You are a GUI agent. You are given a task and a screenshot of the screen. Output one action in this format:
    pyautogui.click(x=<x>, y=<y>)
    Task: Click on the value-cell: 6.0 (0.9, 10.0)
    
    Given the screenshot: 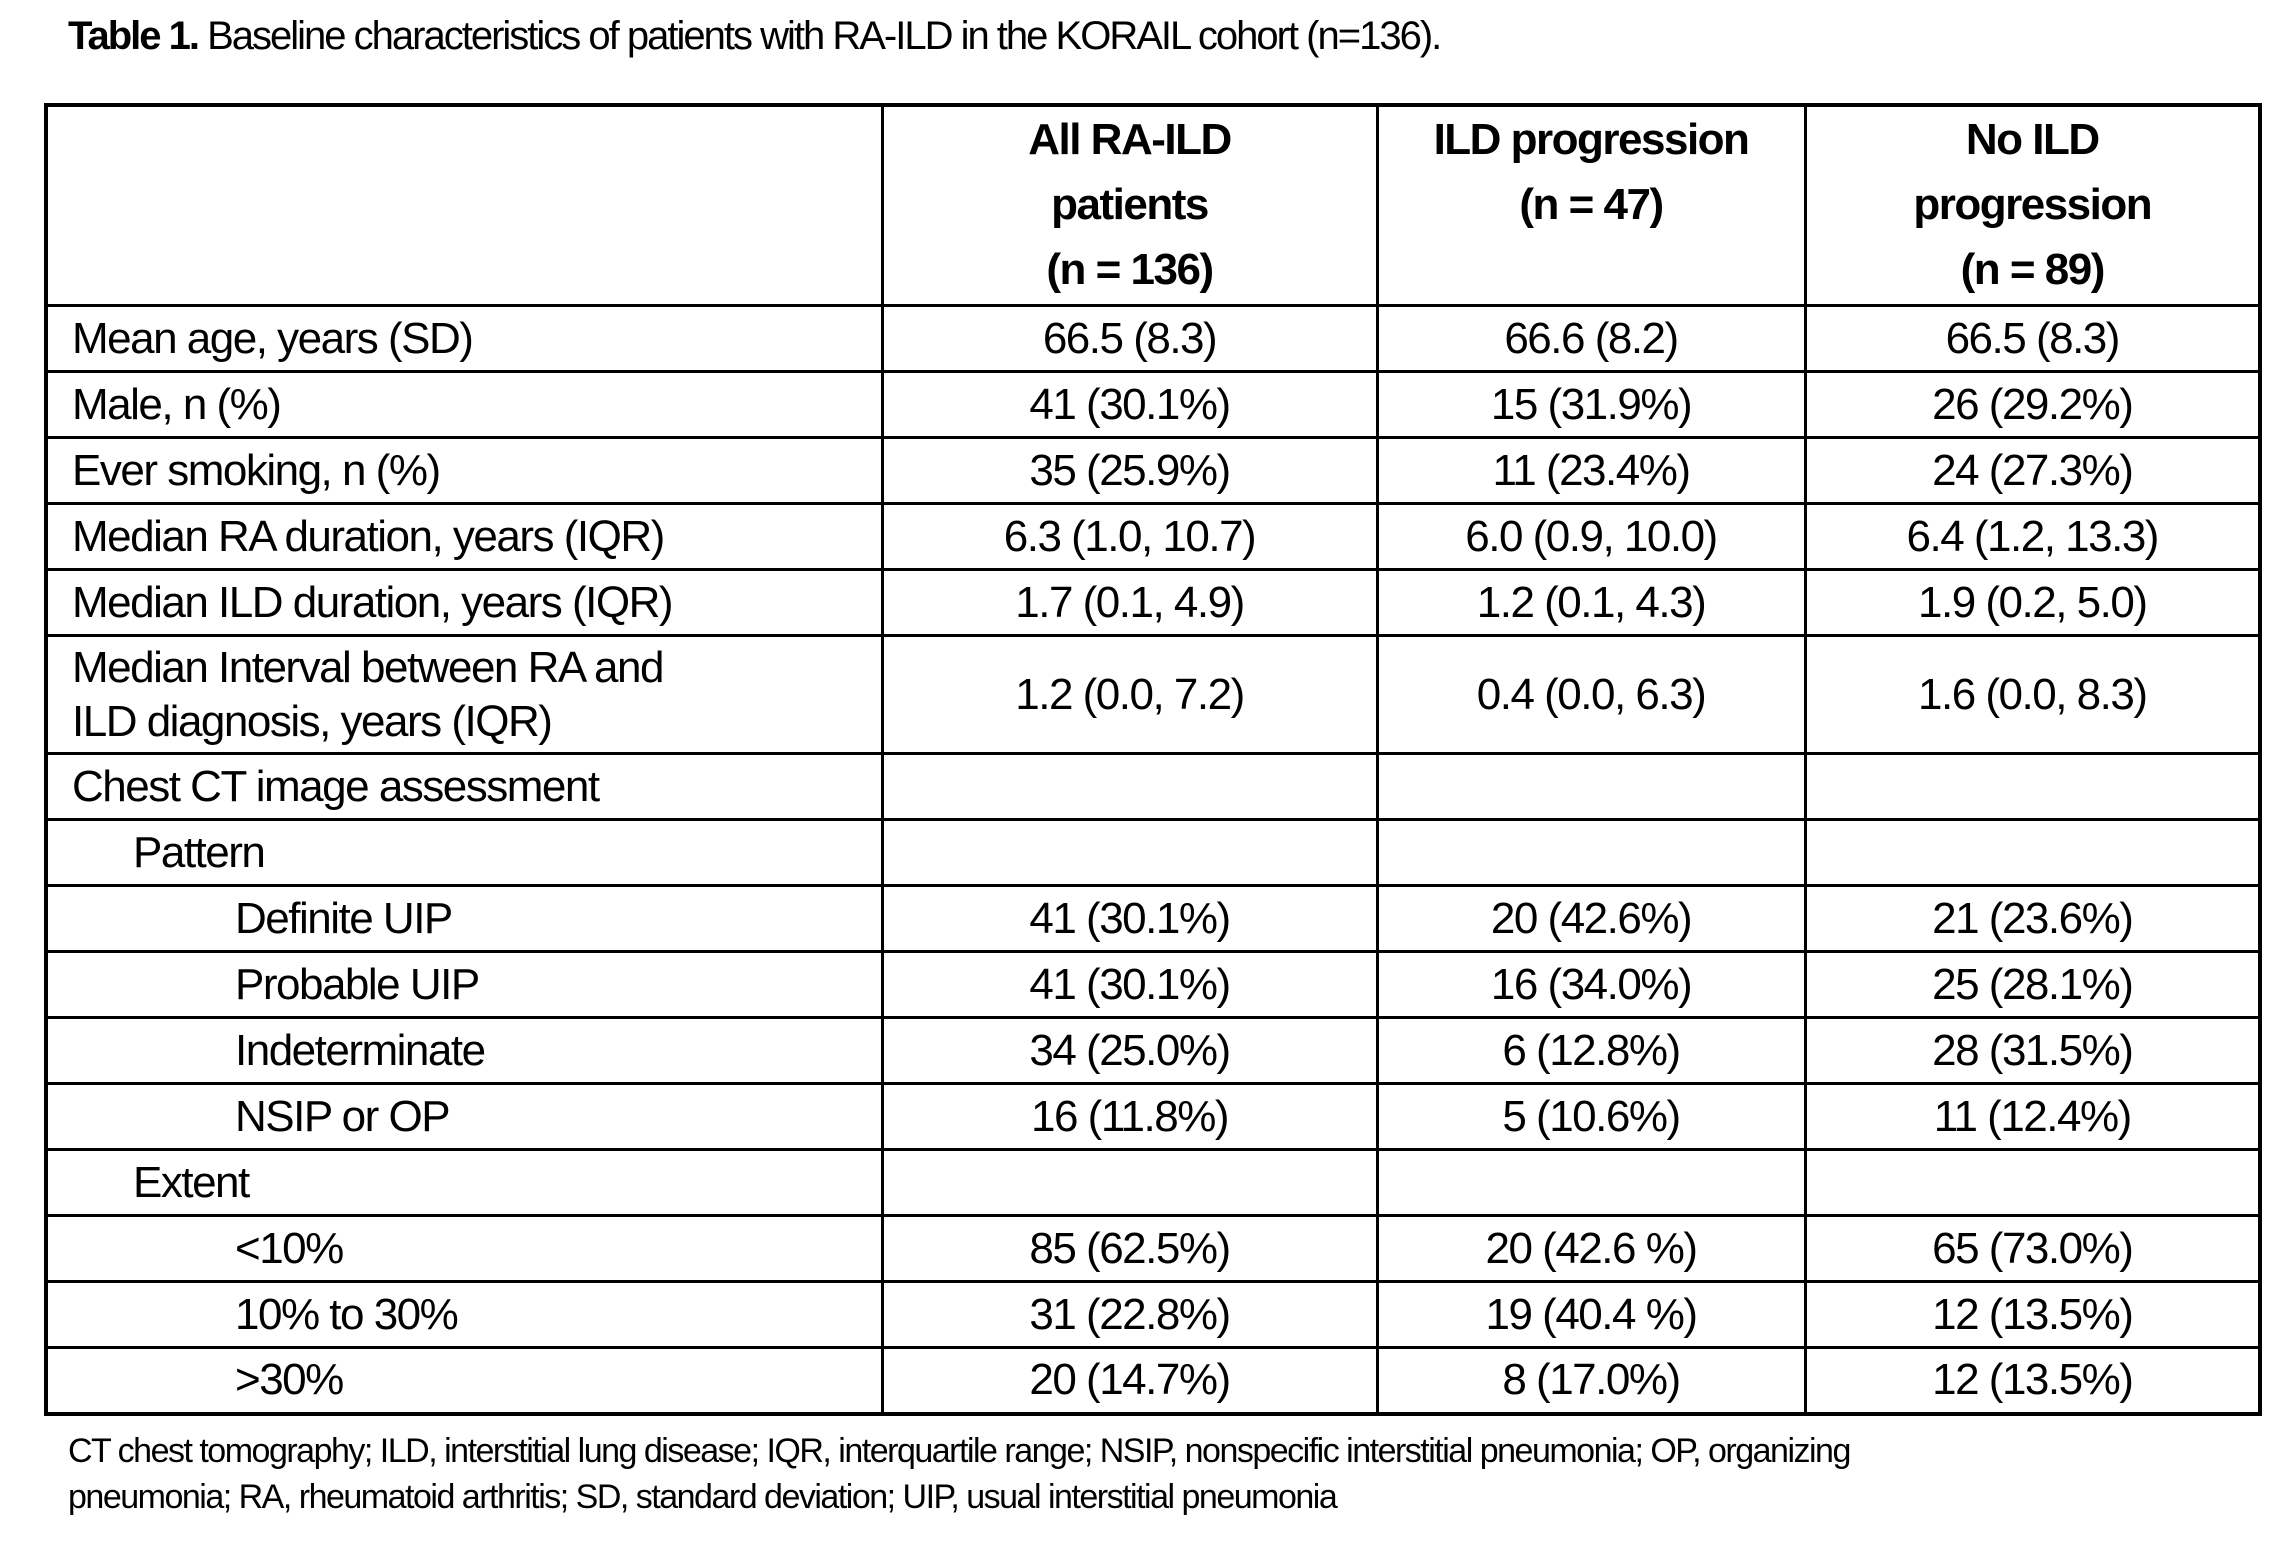 What is the action you would take?
    pyautogui.click(x=1591, y=536)
    